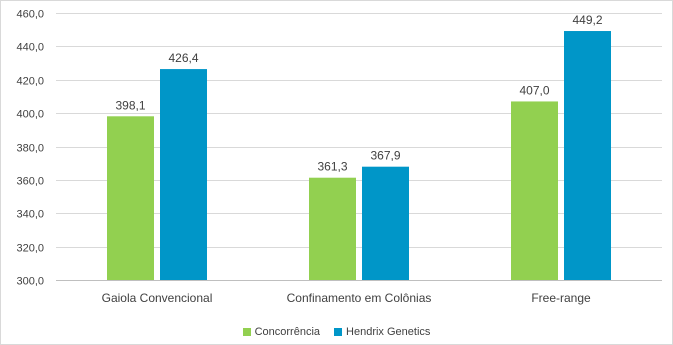  I want to click on y-tick-label: 420,0, so click(30, 82).